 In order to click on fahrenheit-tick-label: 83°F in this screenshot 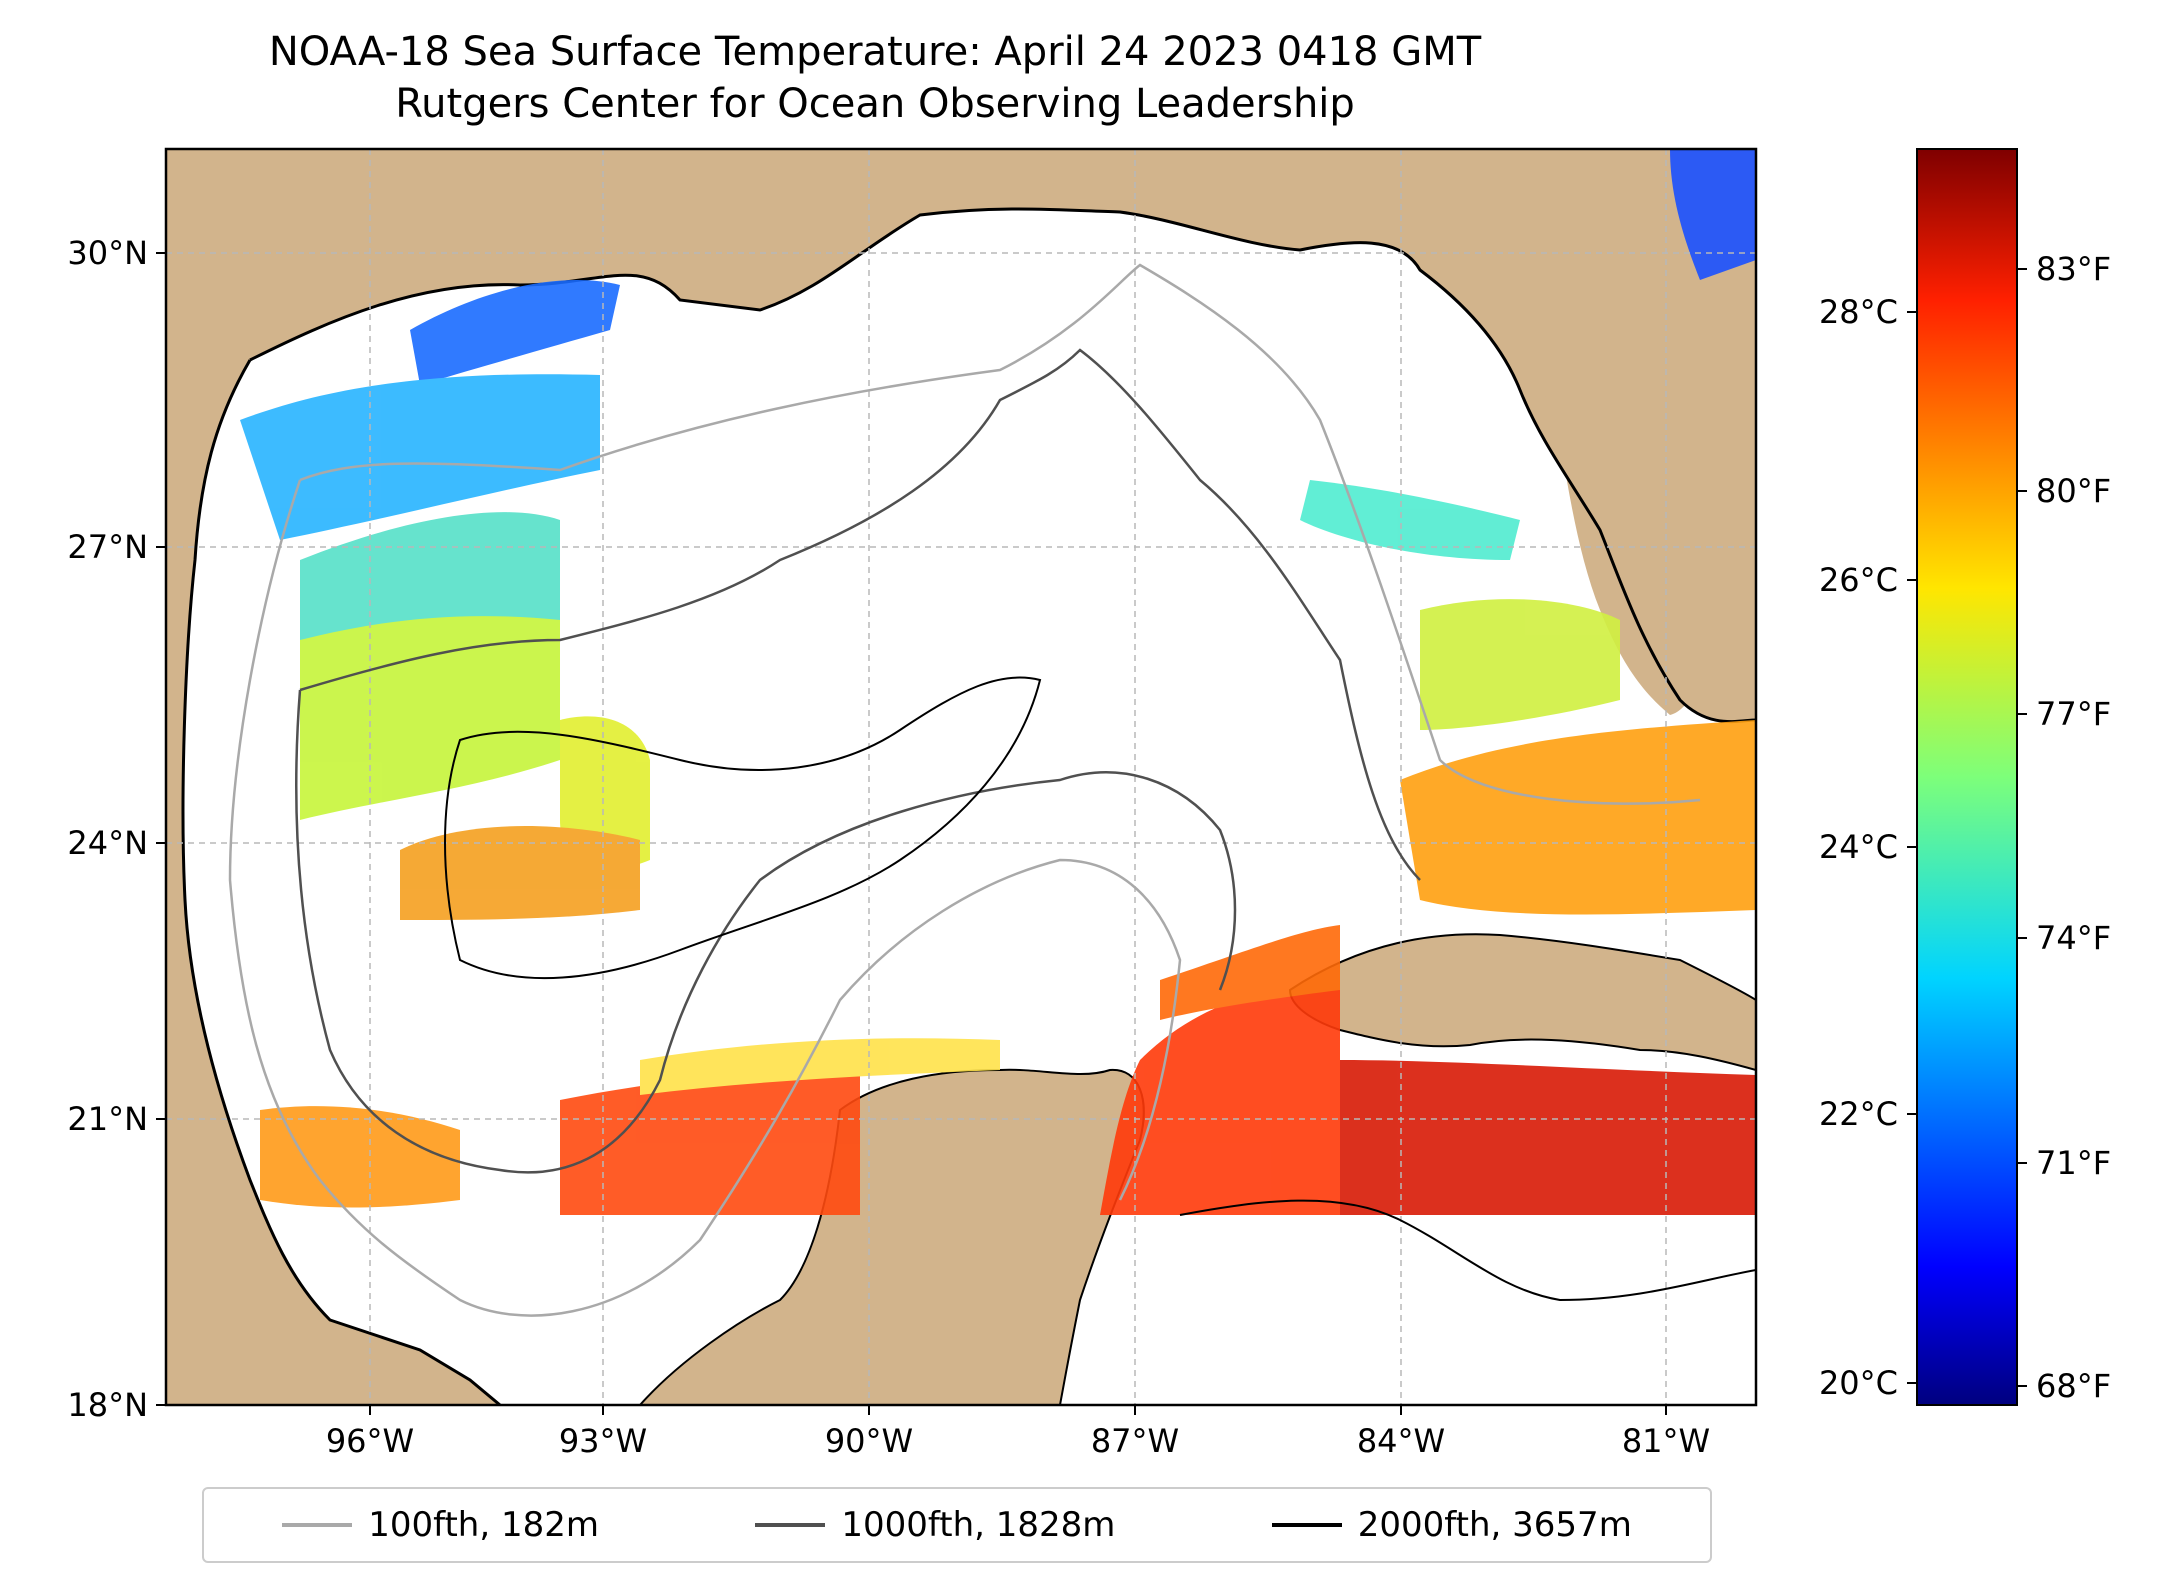, I will do `click(2073, 269)`.